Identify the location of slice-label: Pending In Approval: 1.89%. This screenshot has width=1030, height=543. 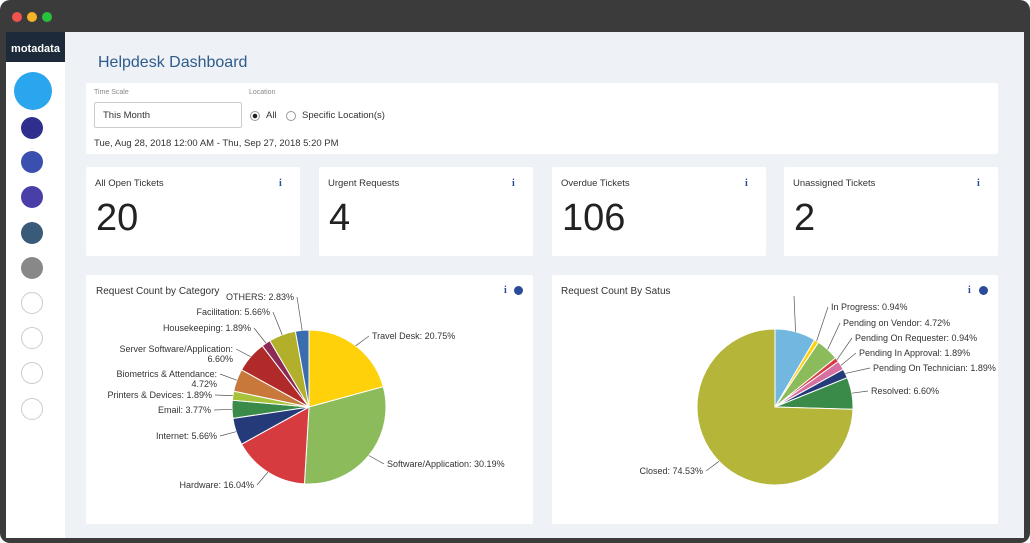
(915, 353).